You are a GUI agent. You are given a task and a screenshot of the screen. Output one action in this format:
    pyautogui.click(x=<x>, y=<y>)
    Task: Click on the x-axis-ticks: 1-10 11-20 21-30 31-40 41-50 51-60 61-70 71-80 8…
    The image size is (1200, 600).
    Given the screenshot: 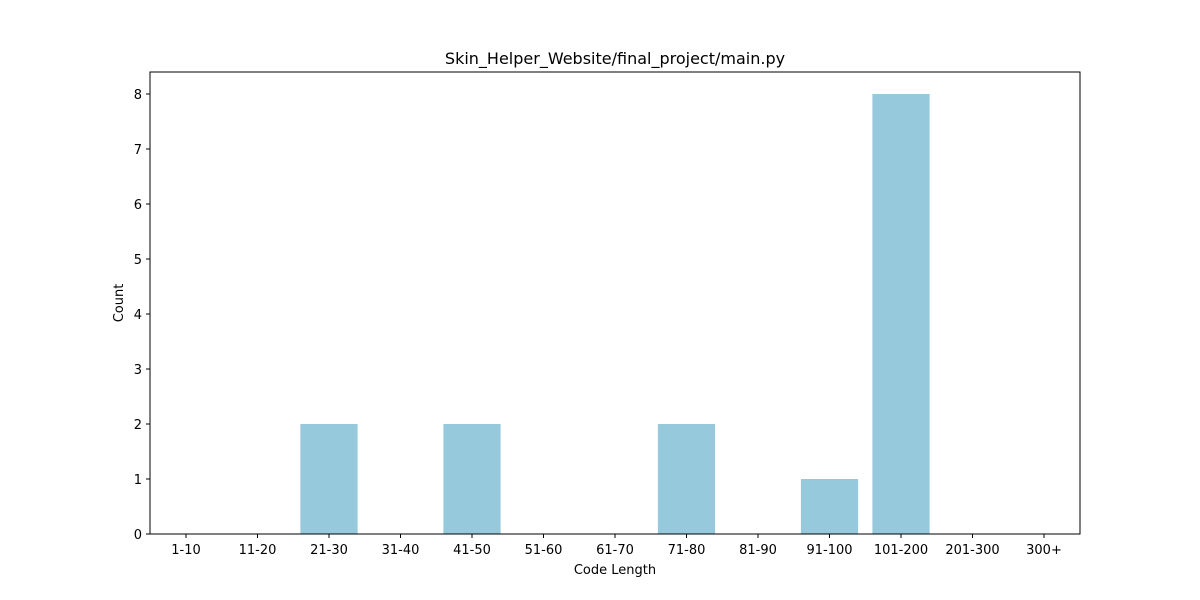 What is the action you would take?
    pyautogui.click(x=616, y=546)
    